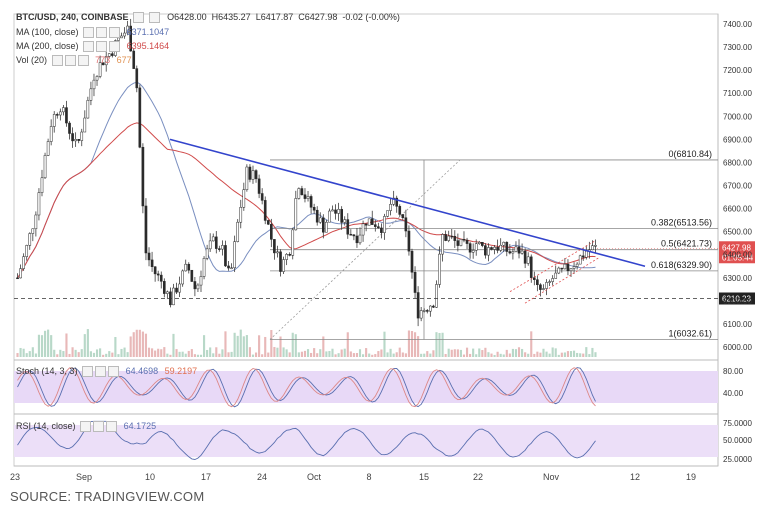 This screenshot has width=757, height=524. I want to click on ma200-settings-icon, so click(89, 47).